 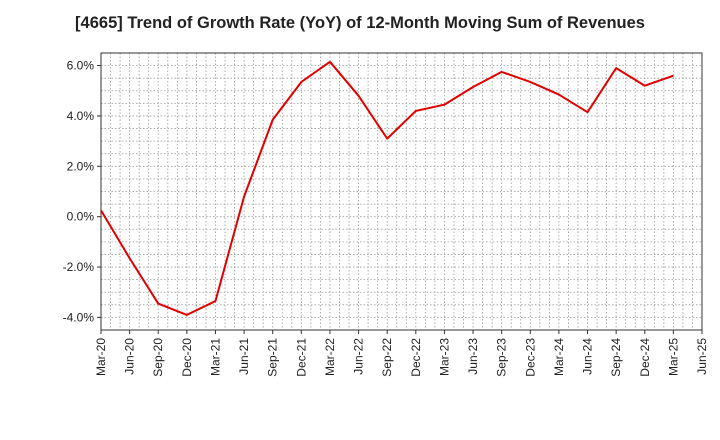 What do you see at coordinates (673, 357) in the screenshot?
I see `x-tick-label: Mar-25` at bounding box center [673, 357].